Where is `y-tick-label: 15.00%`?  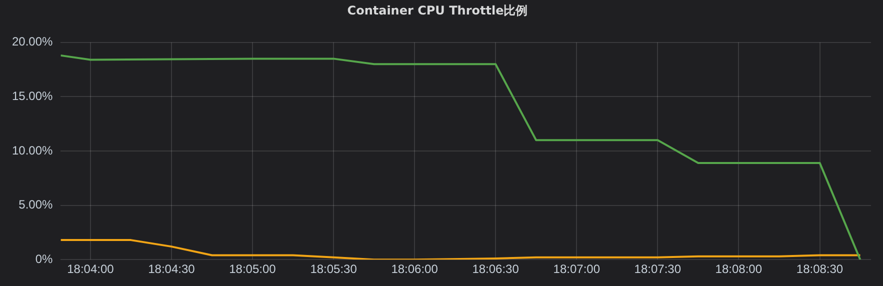 y-tick-label: 15.00% is located at coordinates (33, 96).